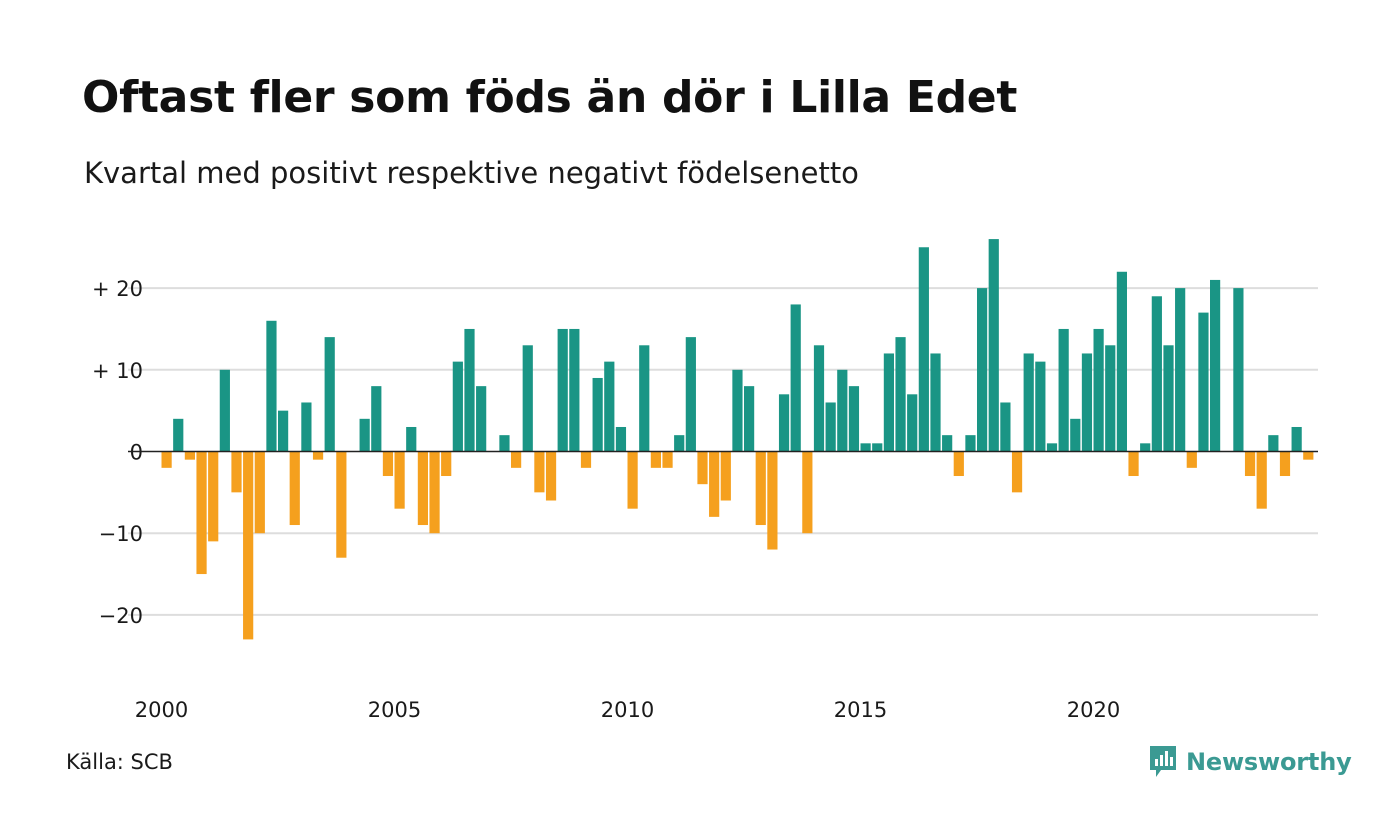  What do you see at coordinates (586, 459) in the screenshot?
I see `bar-2009Q1` at bounding box center [586, 459].